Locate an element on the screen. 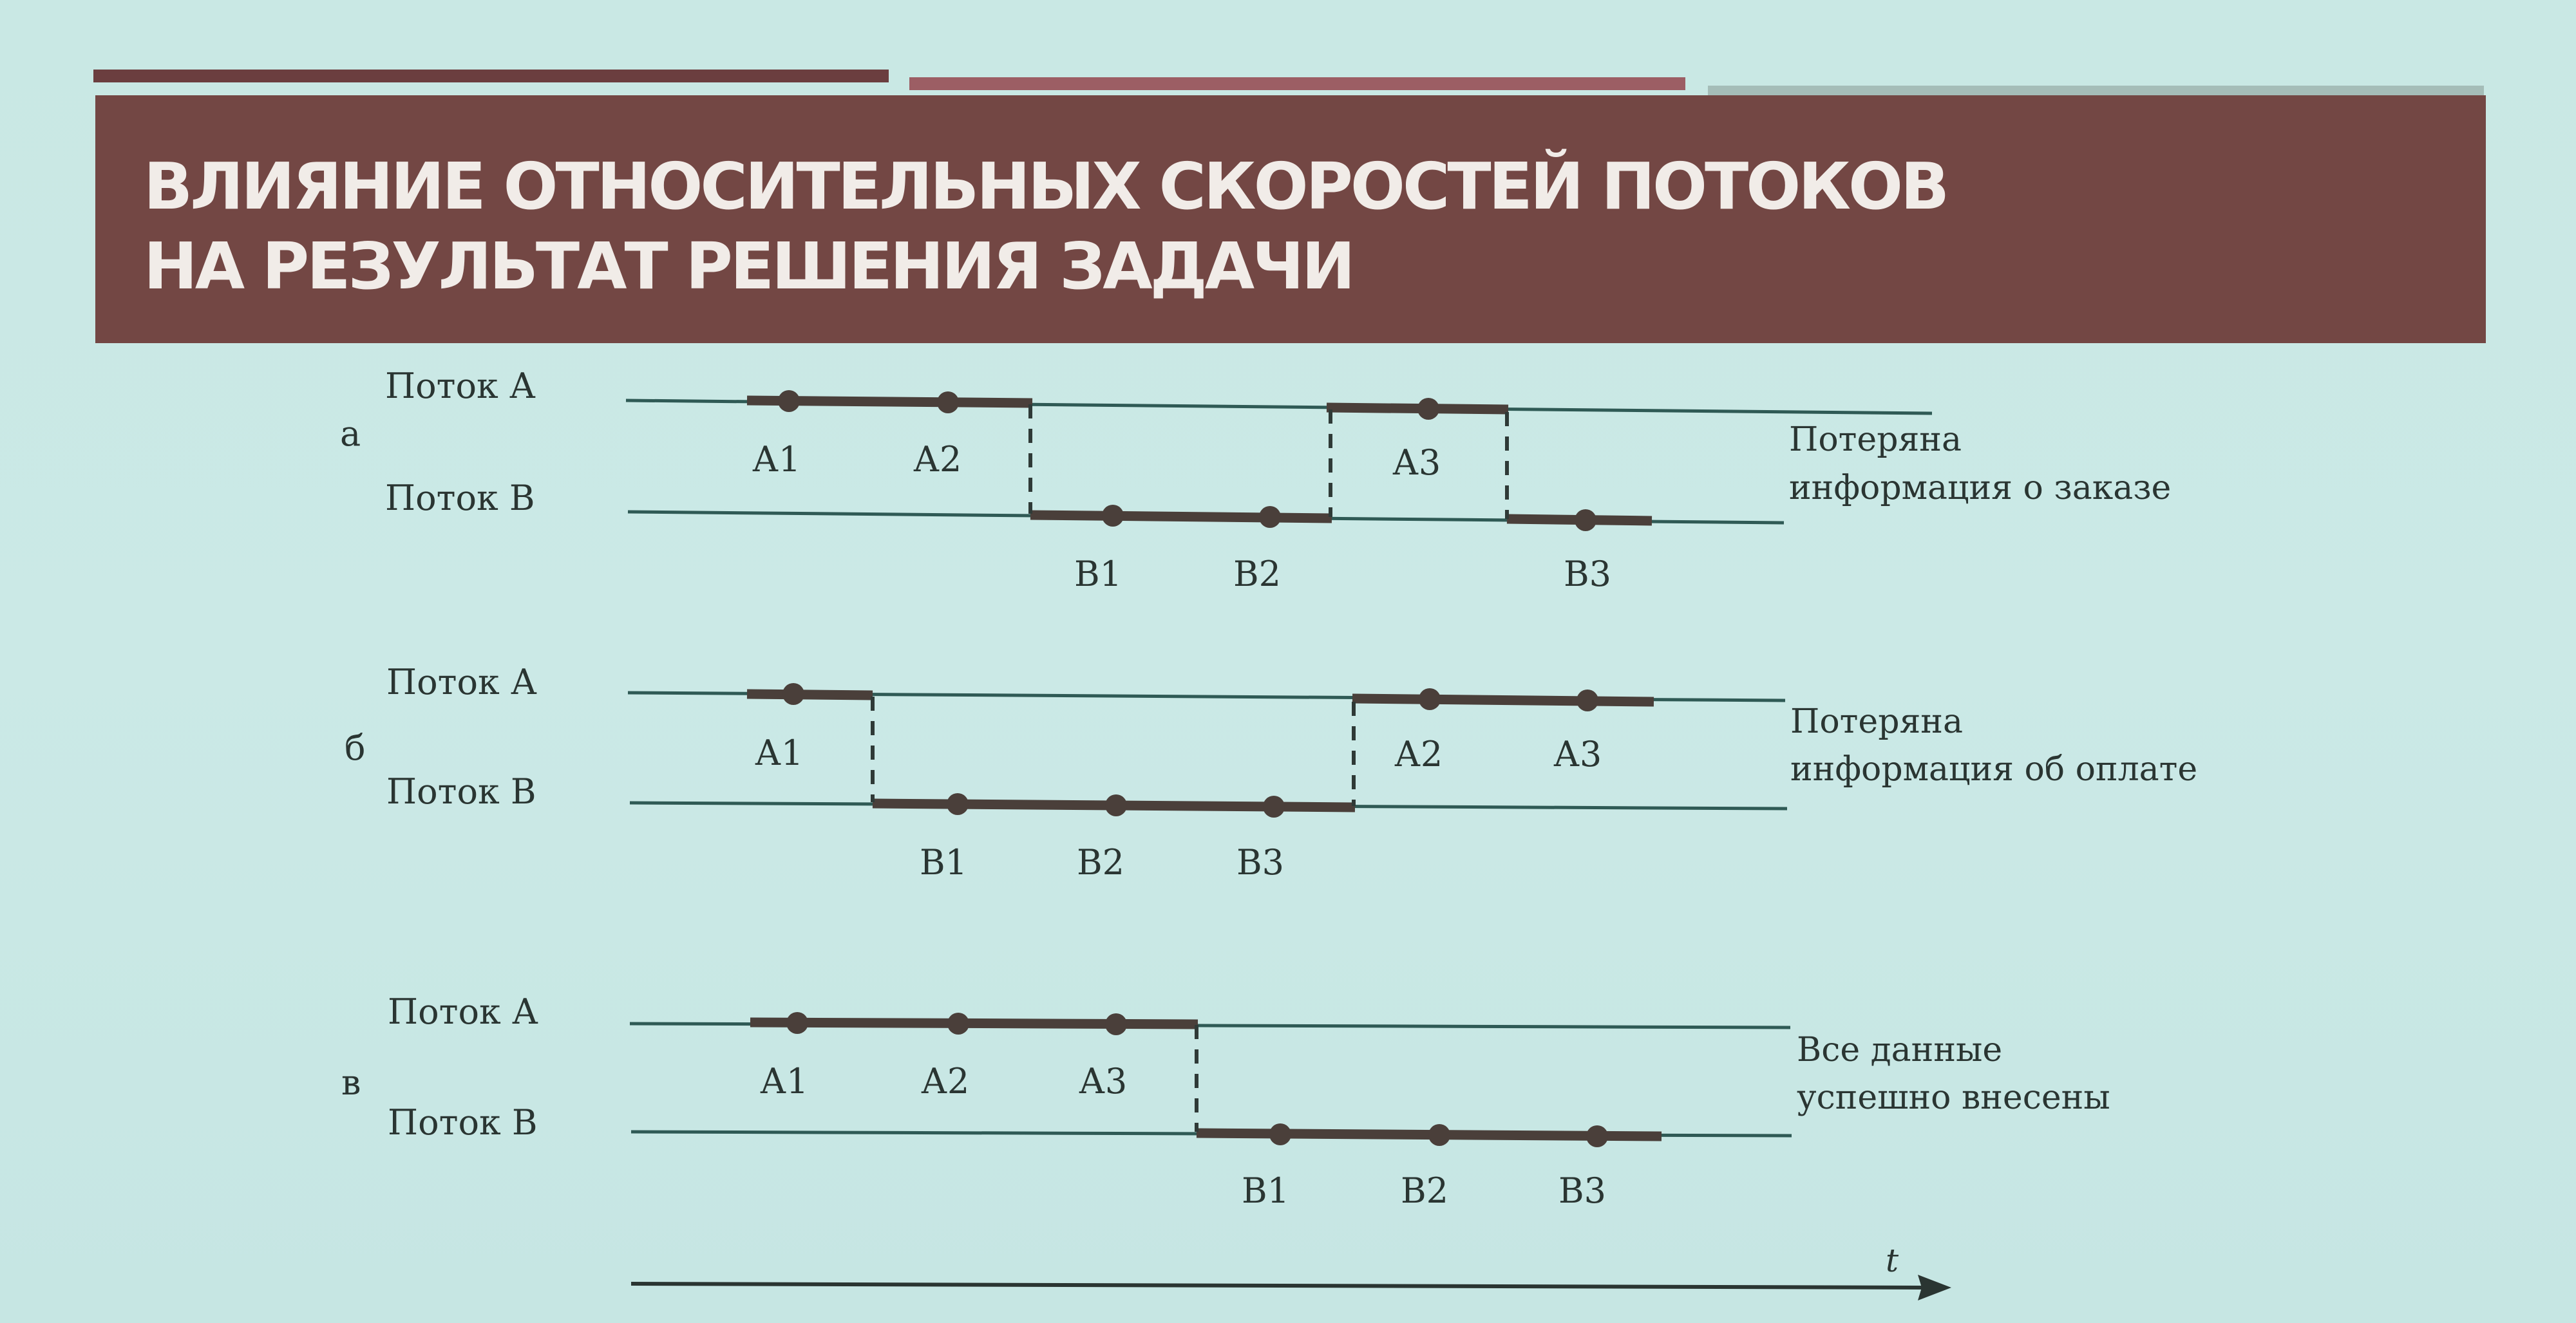 The height and width of the screenshot is (1323, 2576). diagram-a-letter: а is located at coordinates (350, 434).